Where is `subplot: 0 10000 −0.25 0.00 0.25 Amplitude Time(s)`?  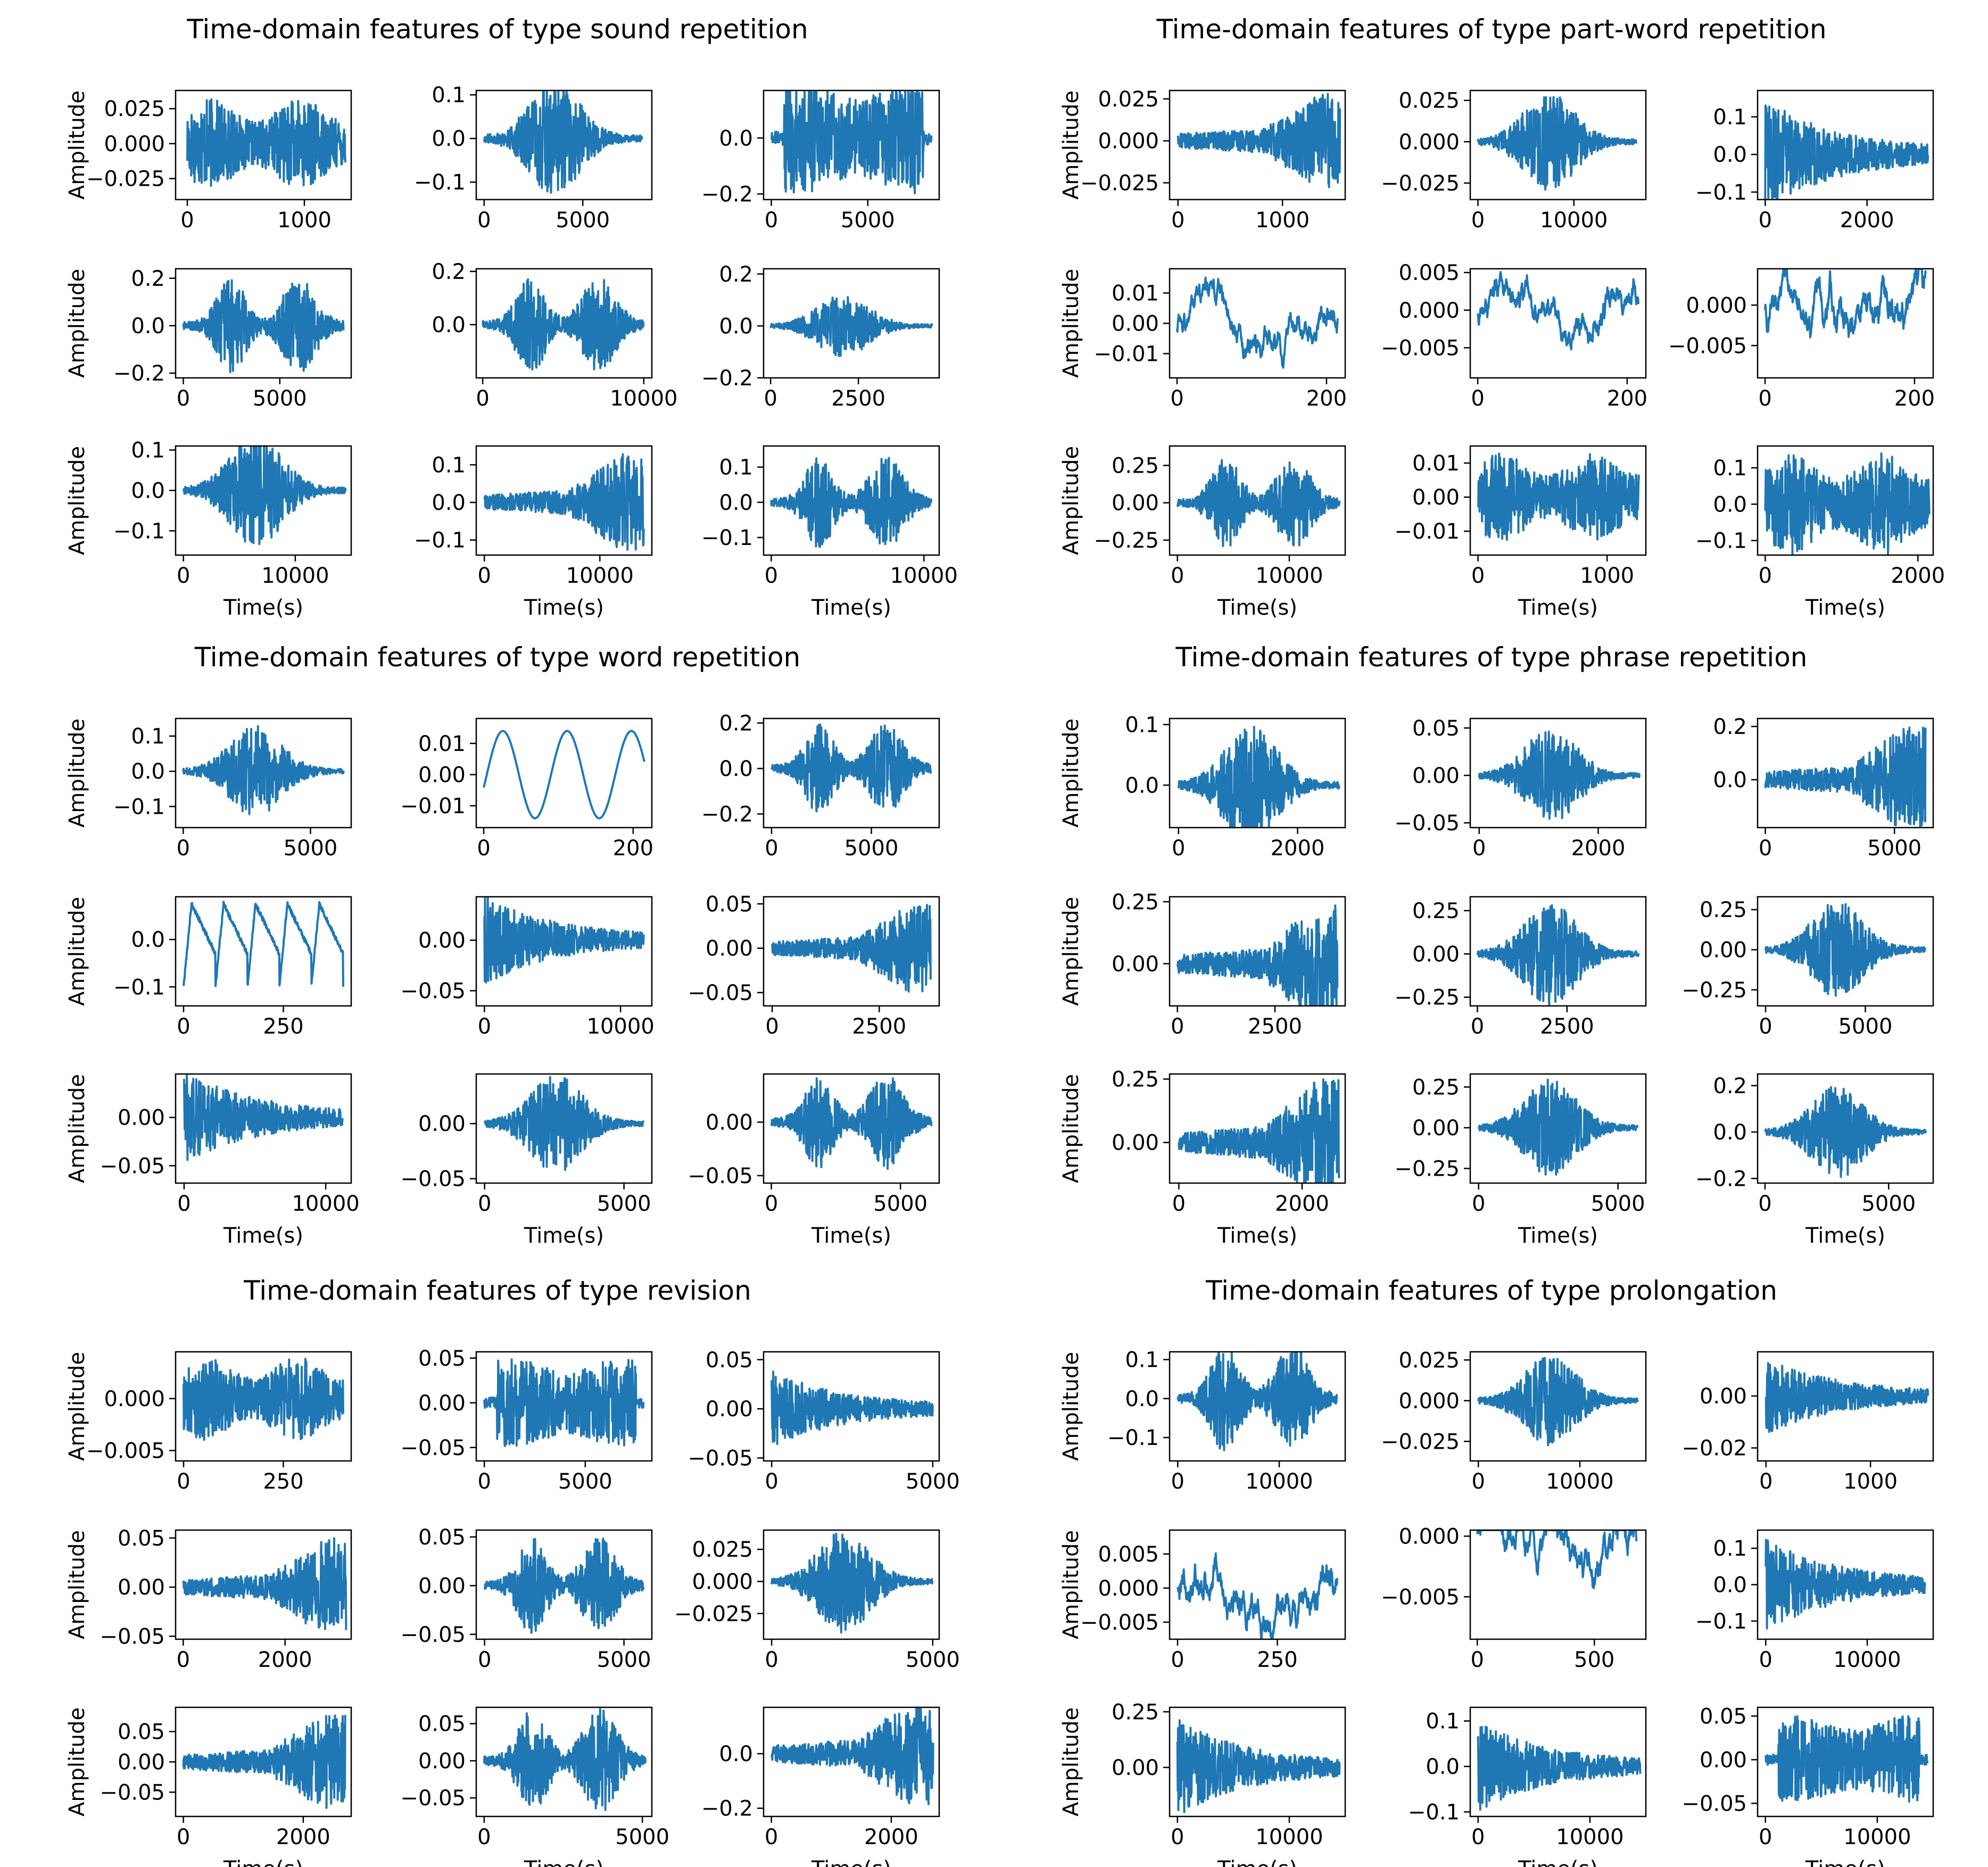
subplot: 0 10000 −0.25 0.00 0.25 Amplitude Time(s) is located at coordinates (1203, 532).